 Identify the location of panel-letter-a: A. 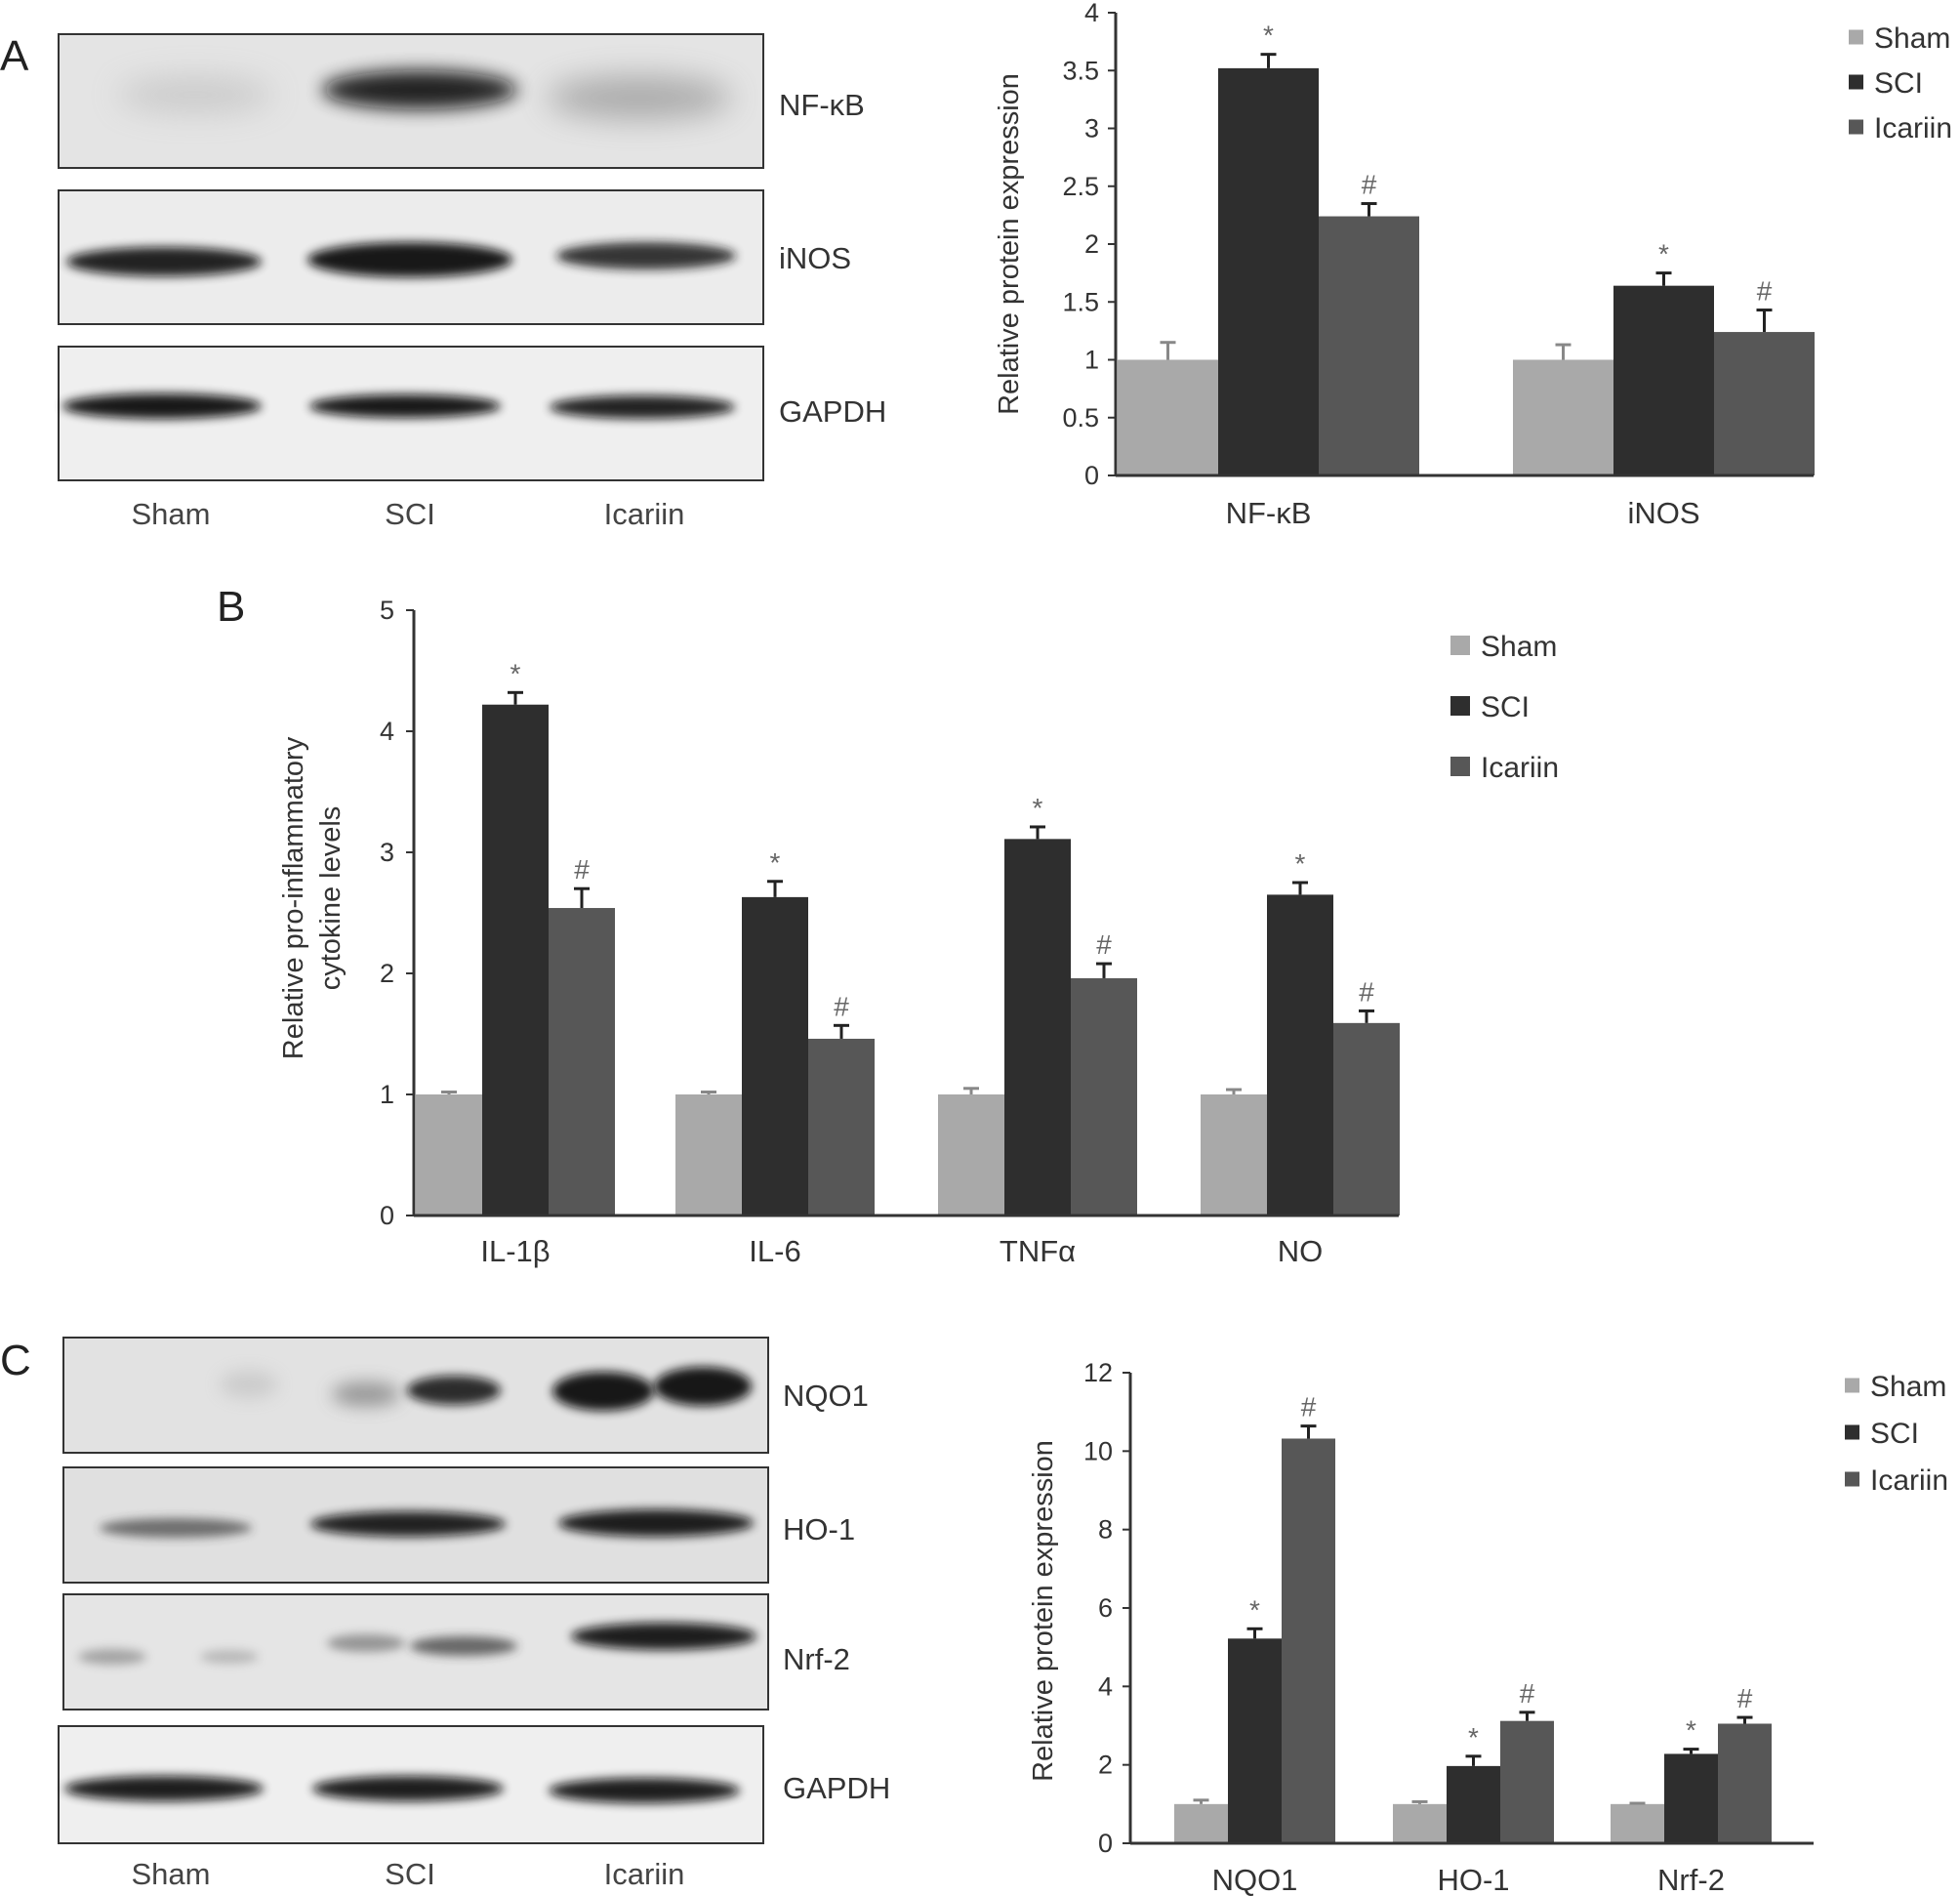
(14, 56).